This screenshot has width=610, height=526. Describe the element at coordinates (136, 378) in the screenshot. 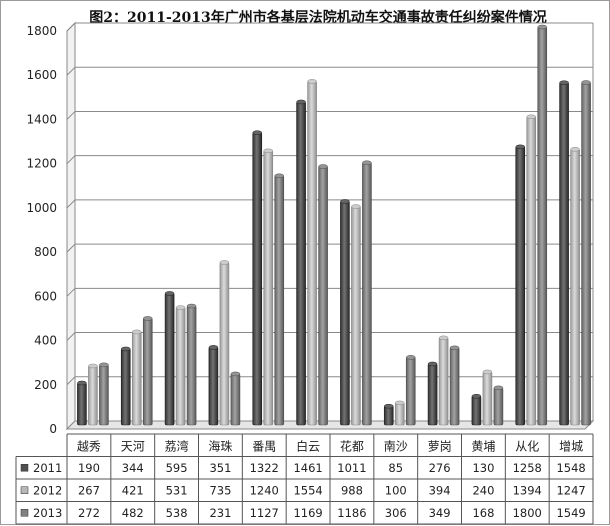

I see `bar-2012-天河` at that location.